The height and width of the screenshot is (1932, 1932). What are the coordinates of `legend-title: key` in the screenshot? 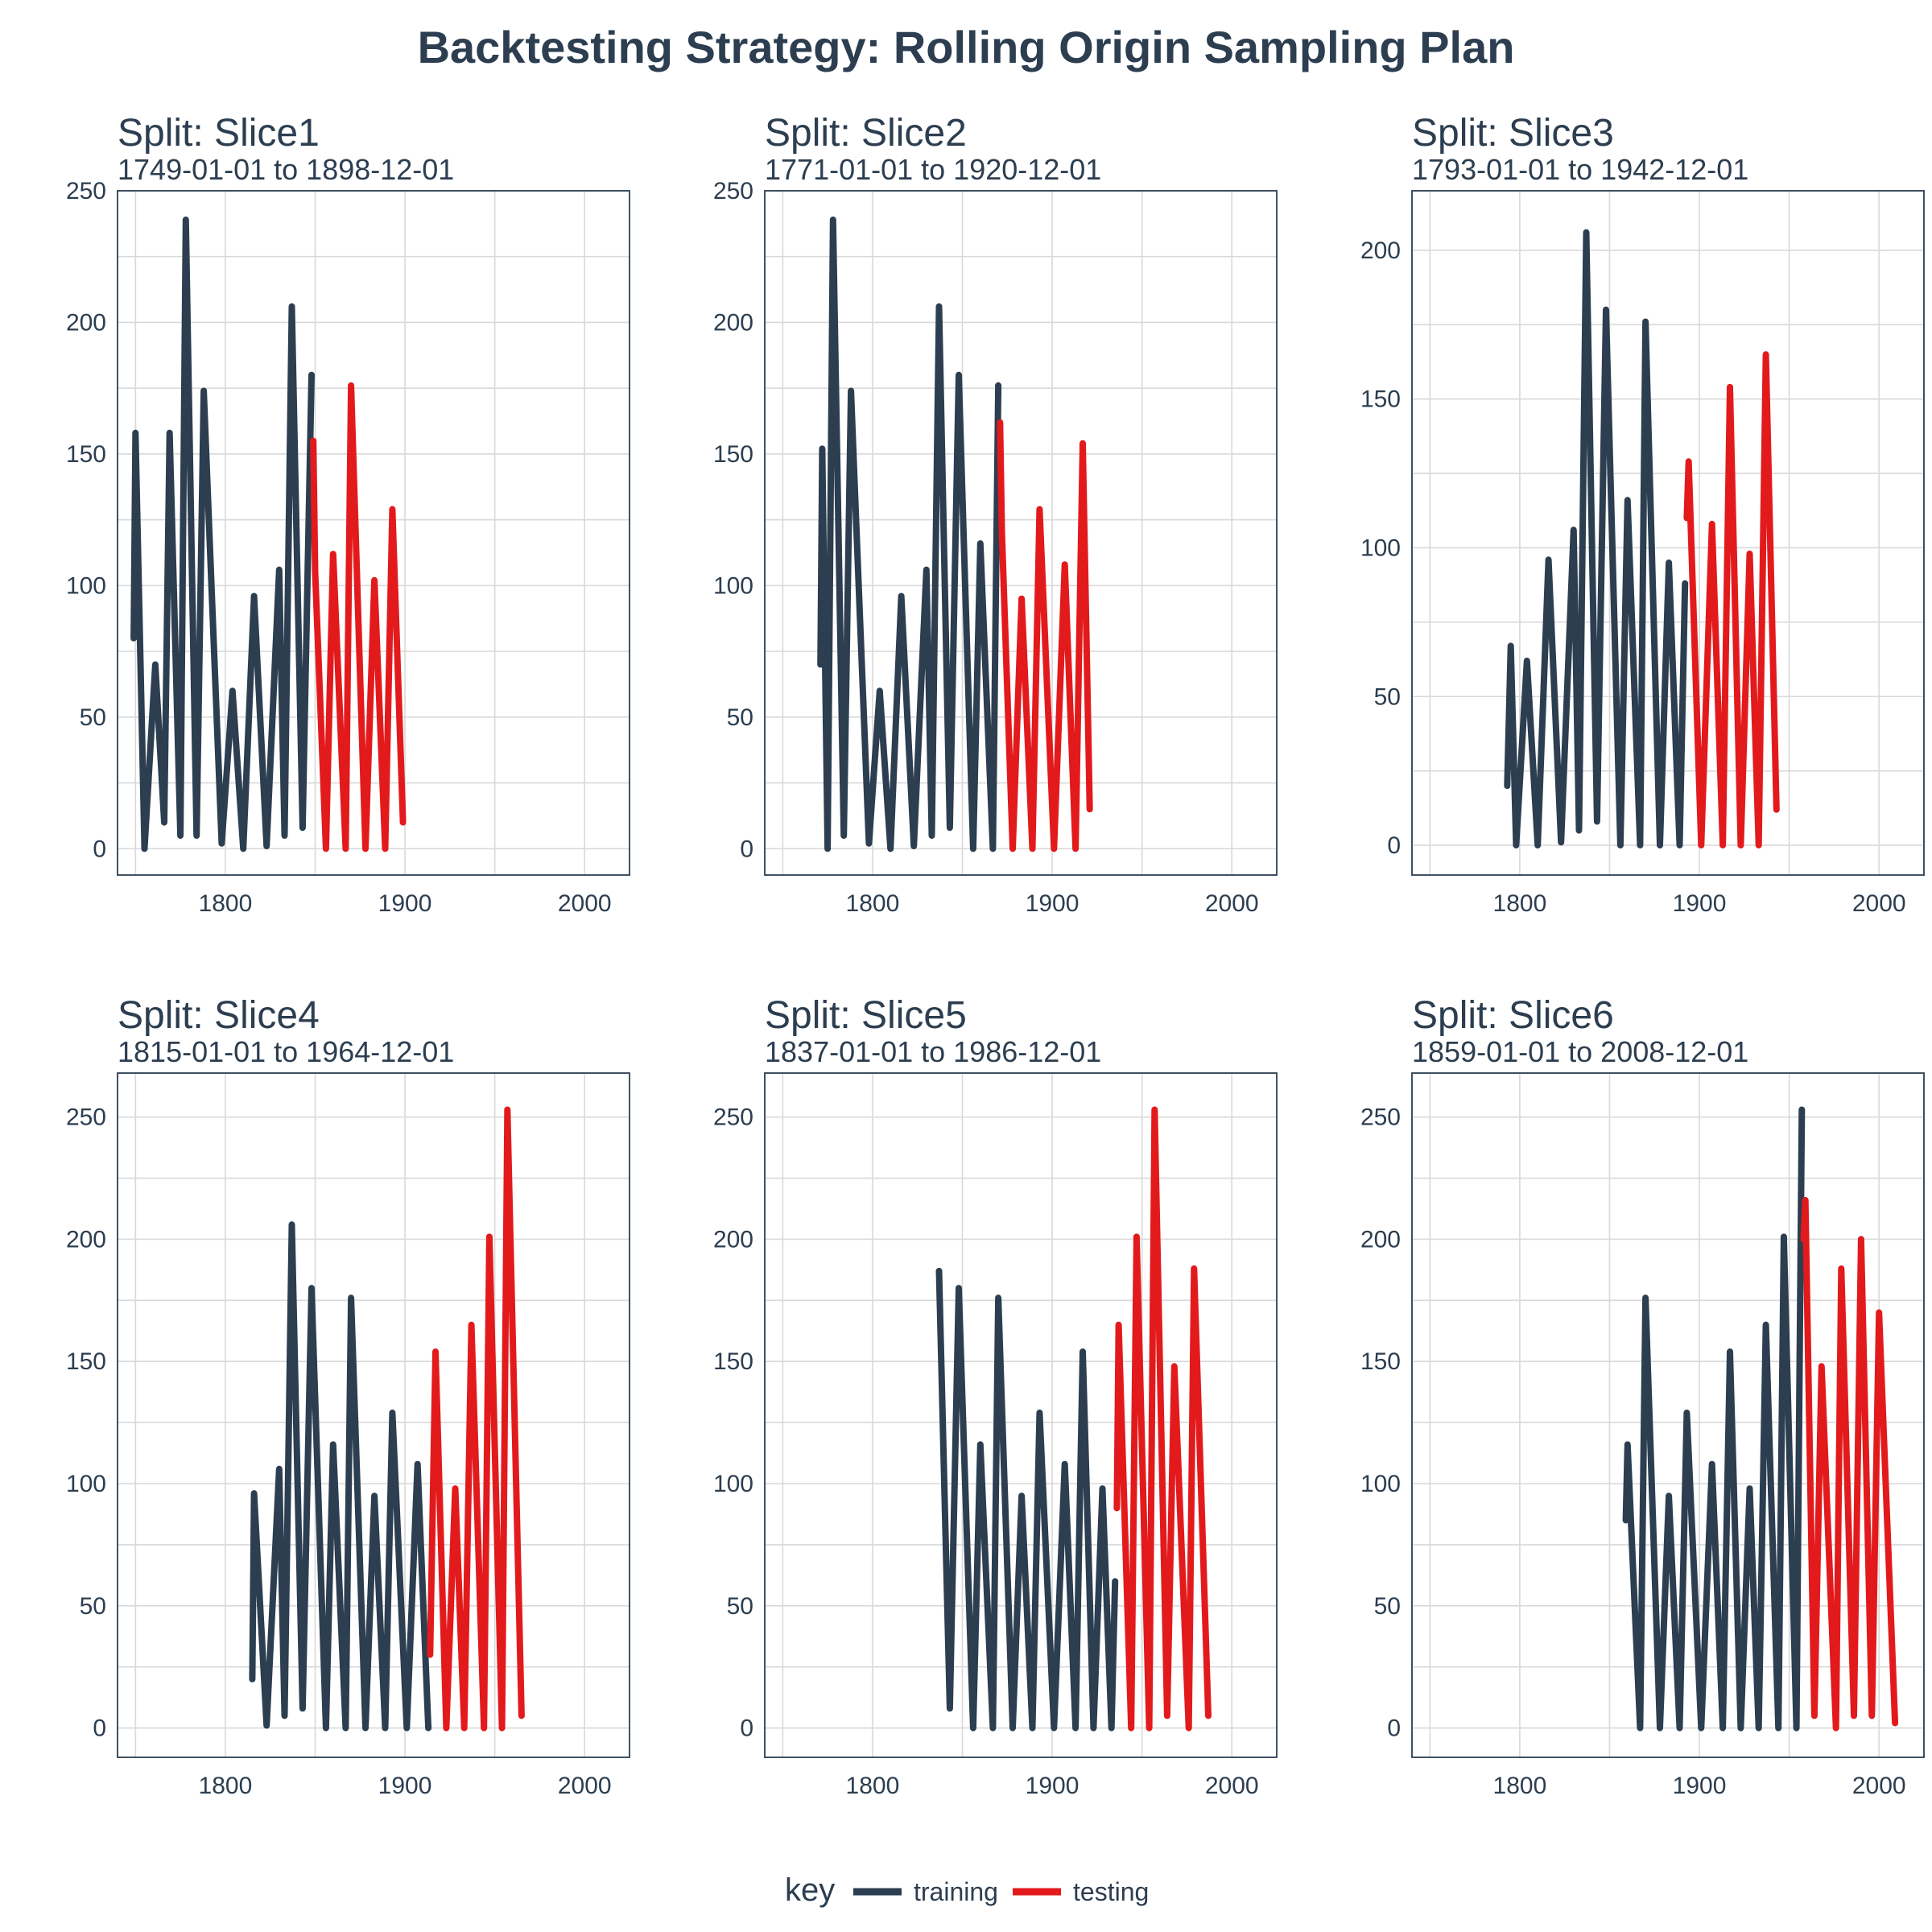 It's located at (810, 1890).